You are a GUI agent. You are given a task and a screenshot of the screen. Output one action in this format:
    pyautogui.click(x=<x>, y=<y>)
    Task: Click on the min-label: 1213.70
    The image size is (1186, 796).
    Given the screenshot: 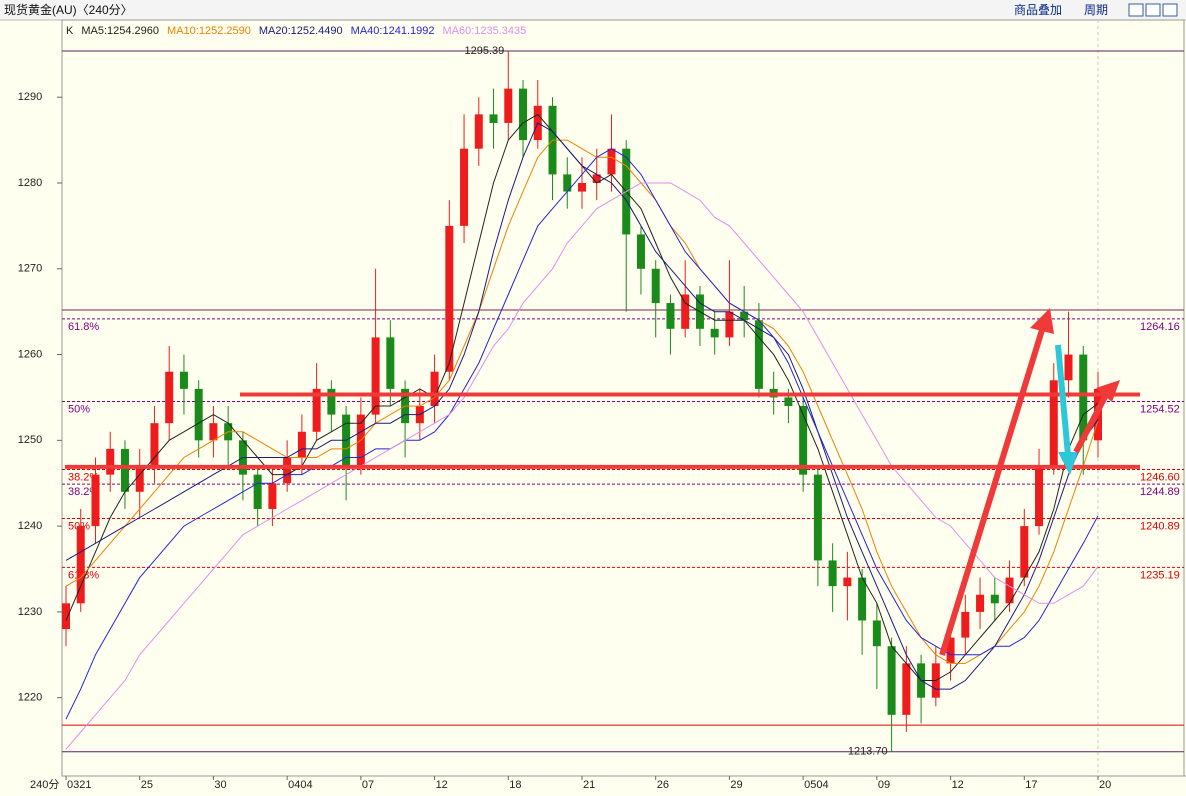 What is the action you would take?
    pyautogui.click(x=868, y=752)
    